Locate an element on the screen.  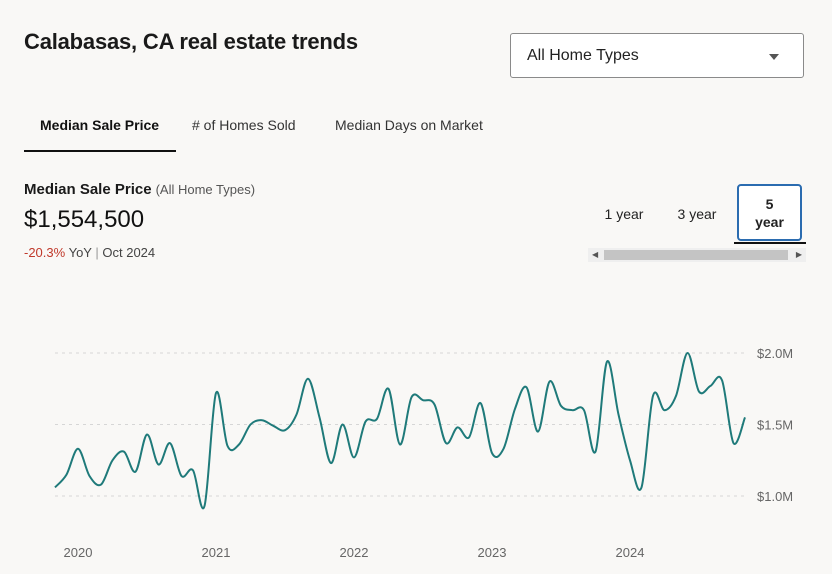
x-tick-label: 2021 is located at coordinates (216, 552).